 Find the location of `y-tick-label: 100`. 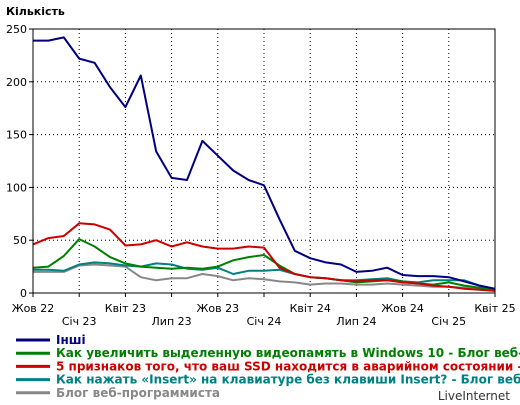

y-tick-label: 100 is located at coordinates (16, 187).